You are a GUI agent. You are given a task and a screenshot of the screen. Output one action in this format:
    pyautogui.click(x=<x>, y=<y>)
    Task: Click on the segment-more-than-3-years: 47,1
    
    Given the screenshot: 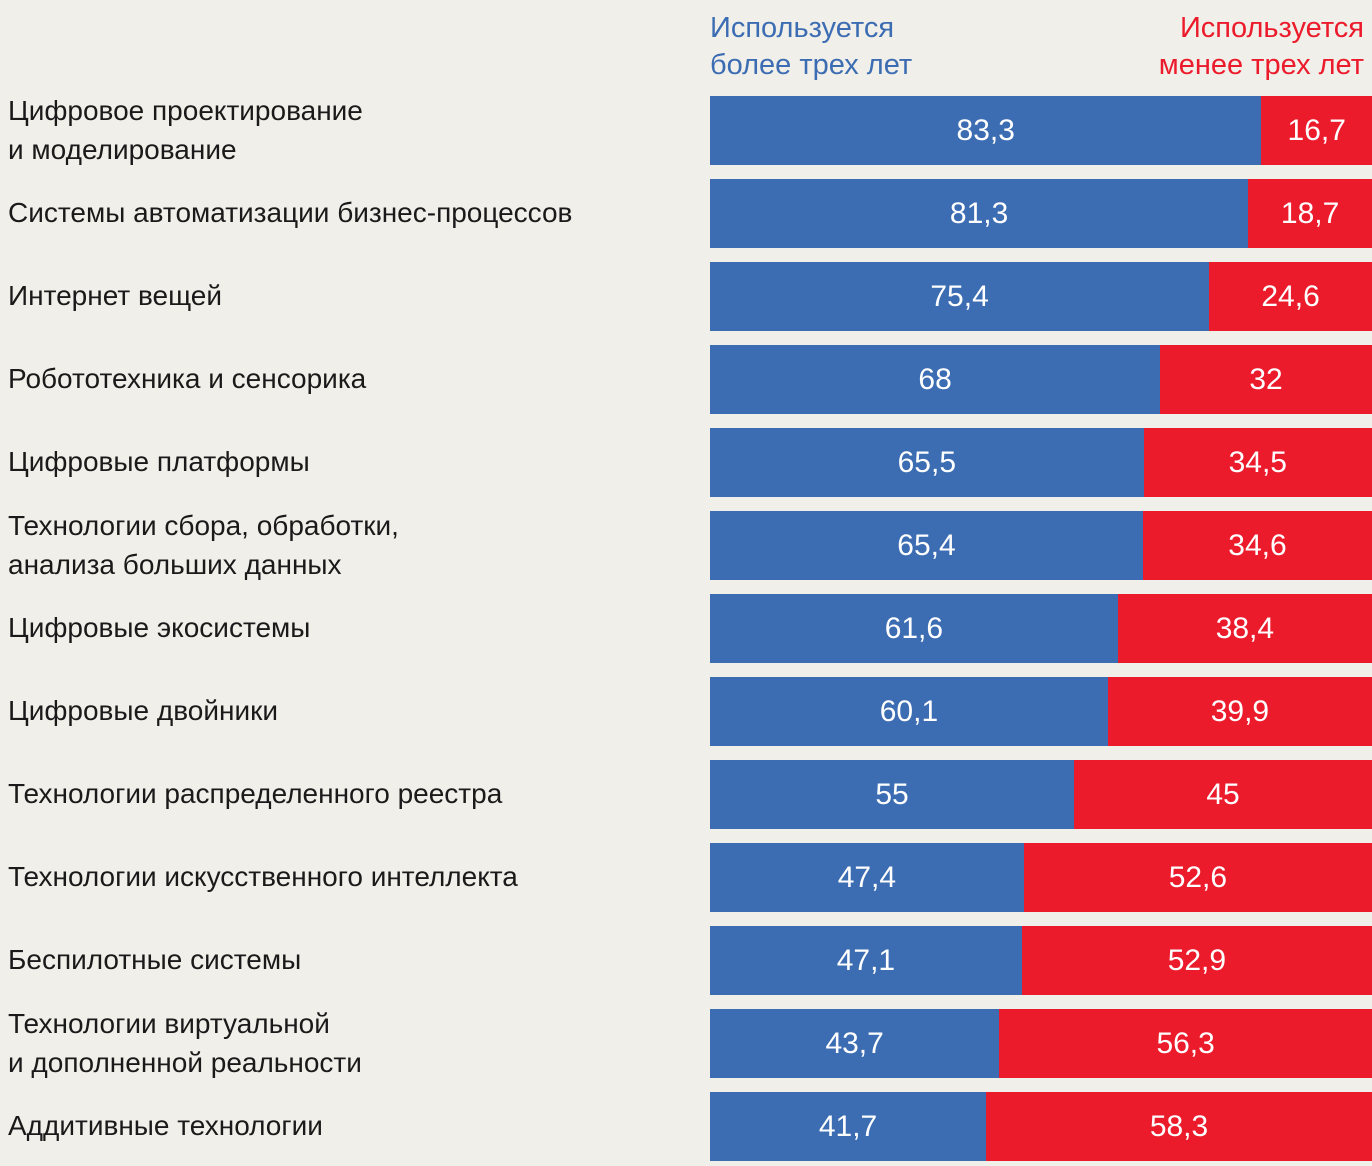 What is the action you would take?
    pyautogui.click(x=866, y=961)
    